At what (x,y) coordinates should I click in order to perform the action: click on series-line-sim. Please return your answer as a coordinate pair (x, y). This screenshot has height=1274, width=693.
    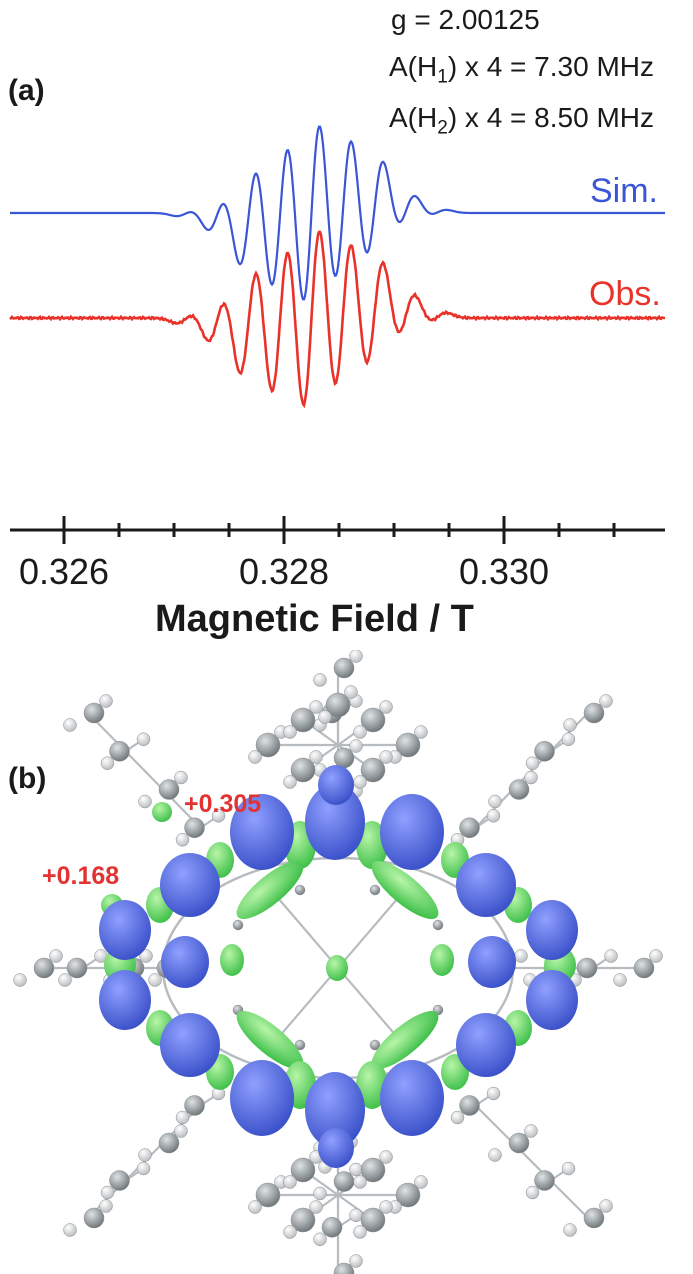
    Looking at the image, I should click on (337, 213).